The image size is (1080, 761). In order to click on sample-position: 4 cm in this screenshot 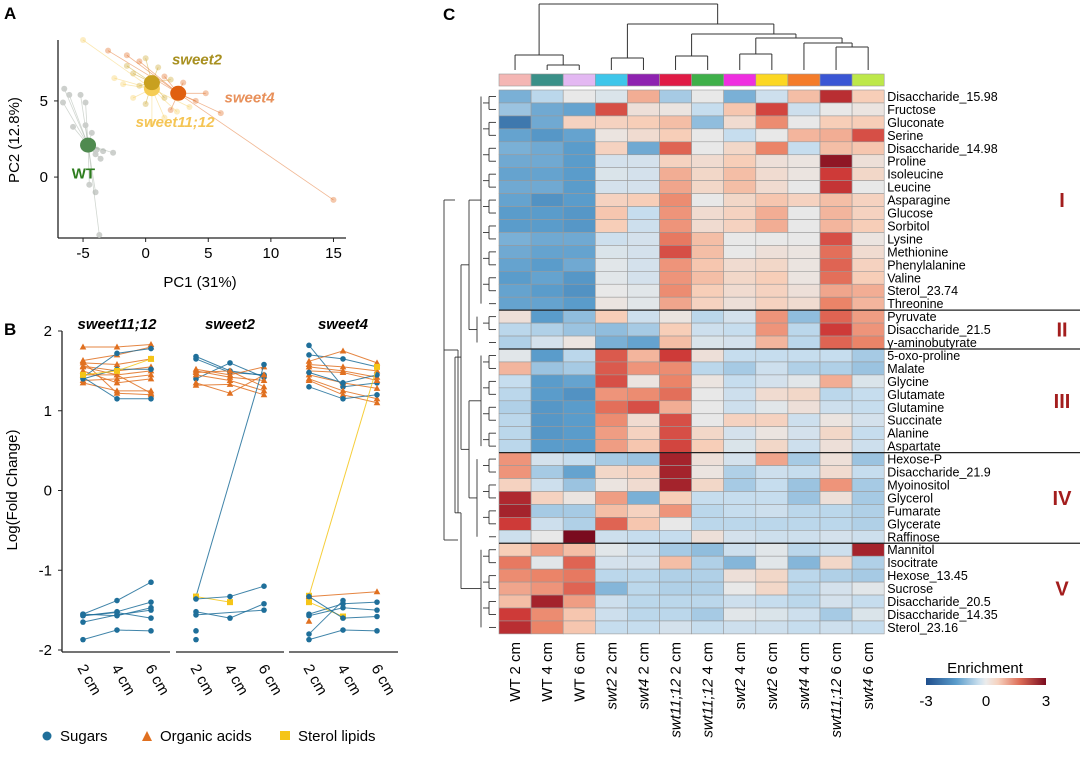, I will do `click(804, 660)`.